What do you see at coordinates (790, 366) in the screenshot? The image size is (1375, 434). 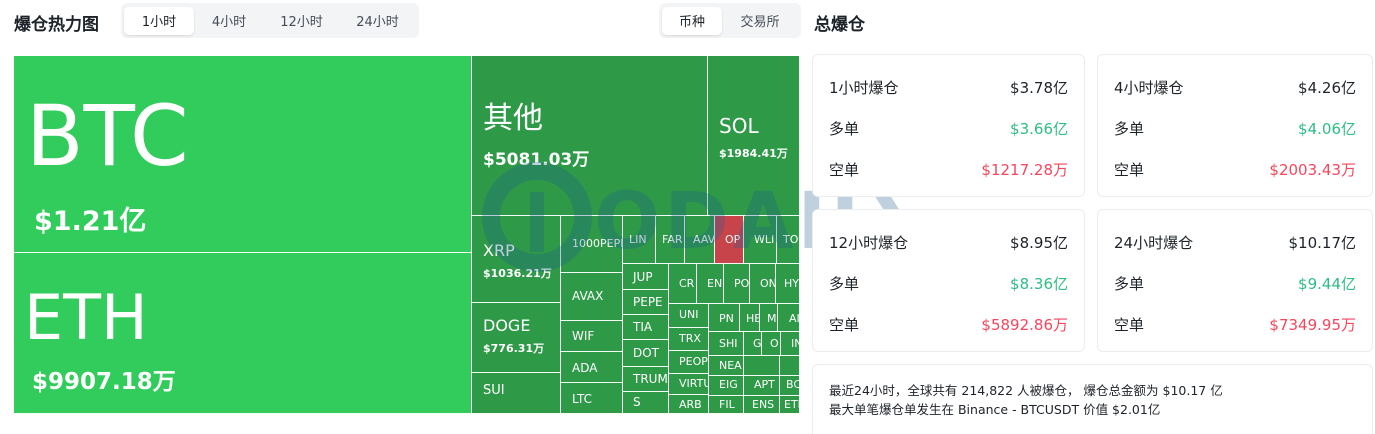 I see `treemap-tile-filler` at bounding box center [790, 366].